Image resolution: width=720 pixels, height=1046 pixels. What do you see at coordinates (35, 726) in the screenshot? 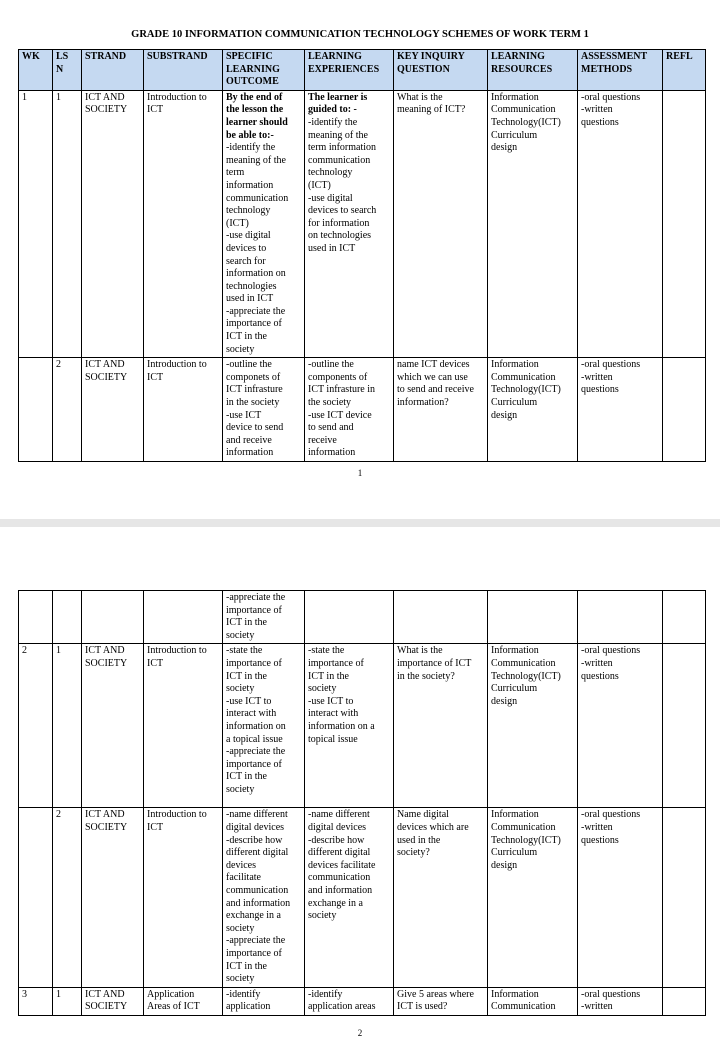
I see `cell-wk: 2` at bounding box center [35, 726].